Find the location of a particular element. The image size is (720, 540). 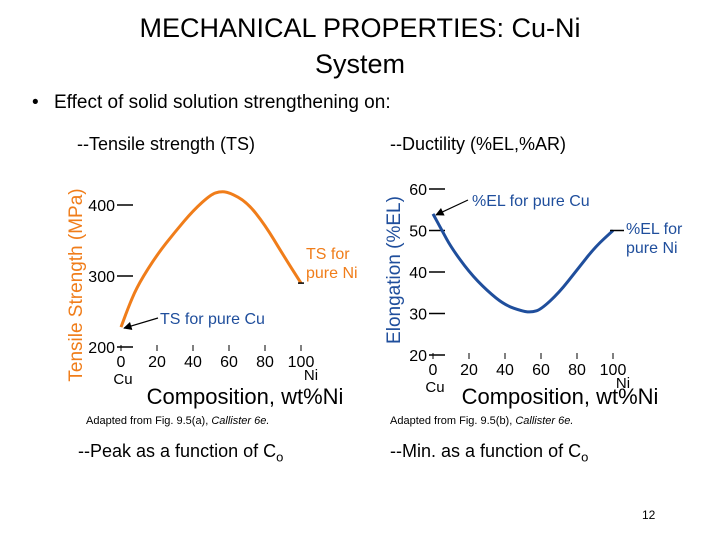

ts-y-tick-label-400: 400 is located at coordinates (101, 206).